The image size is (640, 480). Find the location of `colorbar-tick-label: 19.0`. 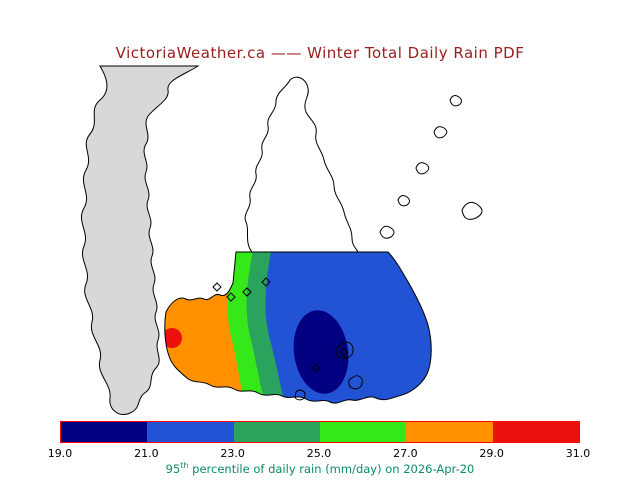

colorbar-tick-label: 19.0 is located at coordinates (60, 453).